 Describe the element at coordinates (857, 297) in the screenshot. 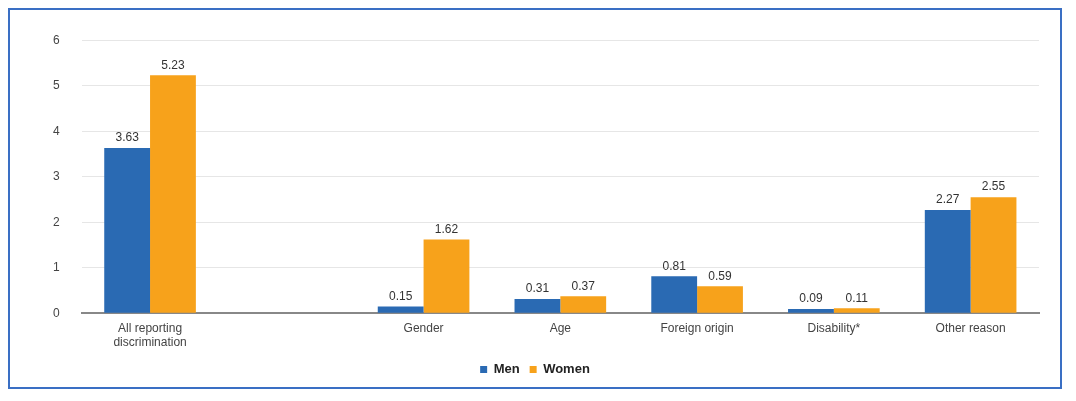

I see `data-label: 0.11` at that location.